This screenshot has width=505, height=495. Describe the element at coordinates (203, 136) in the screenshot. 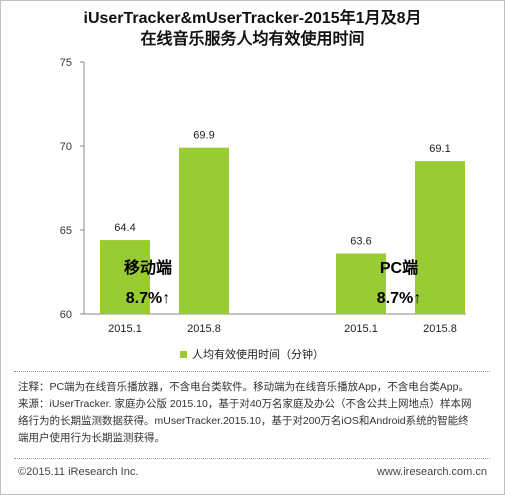

I see `data-label-g0-b1: 69.9` at that location.